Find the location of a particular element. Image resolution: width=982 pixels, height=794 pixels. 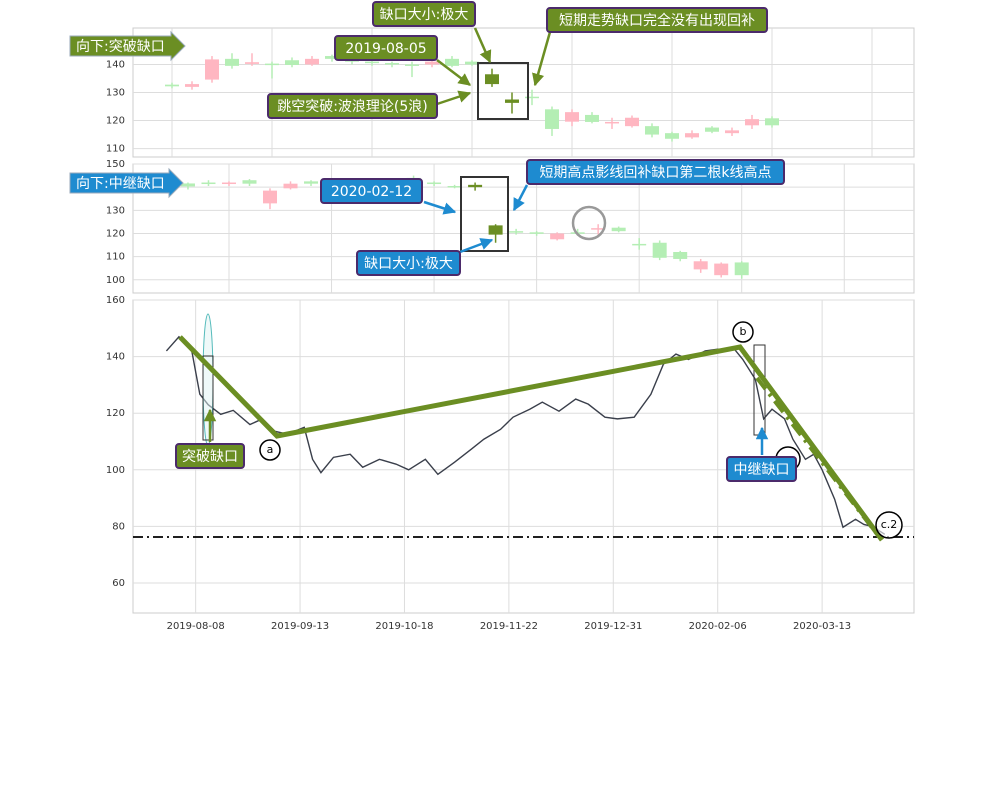

x-tick-label: 2019-11-22 is located at coordinates (509, 626).